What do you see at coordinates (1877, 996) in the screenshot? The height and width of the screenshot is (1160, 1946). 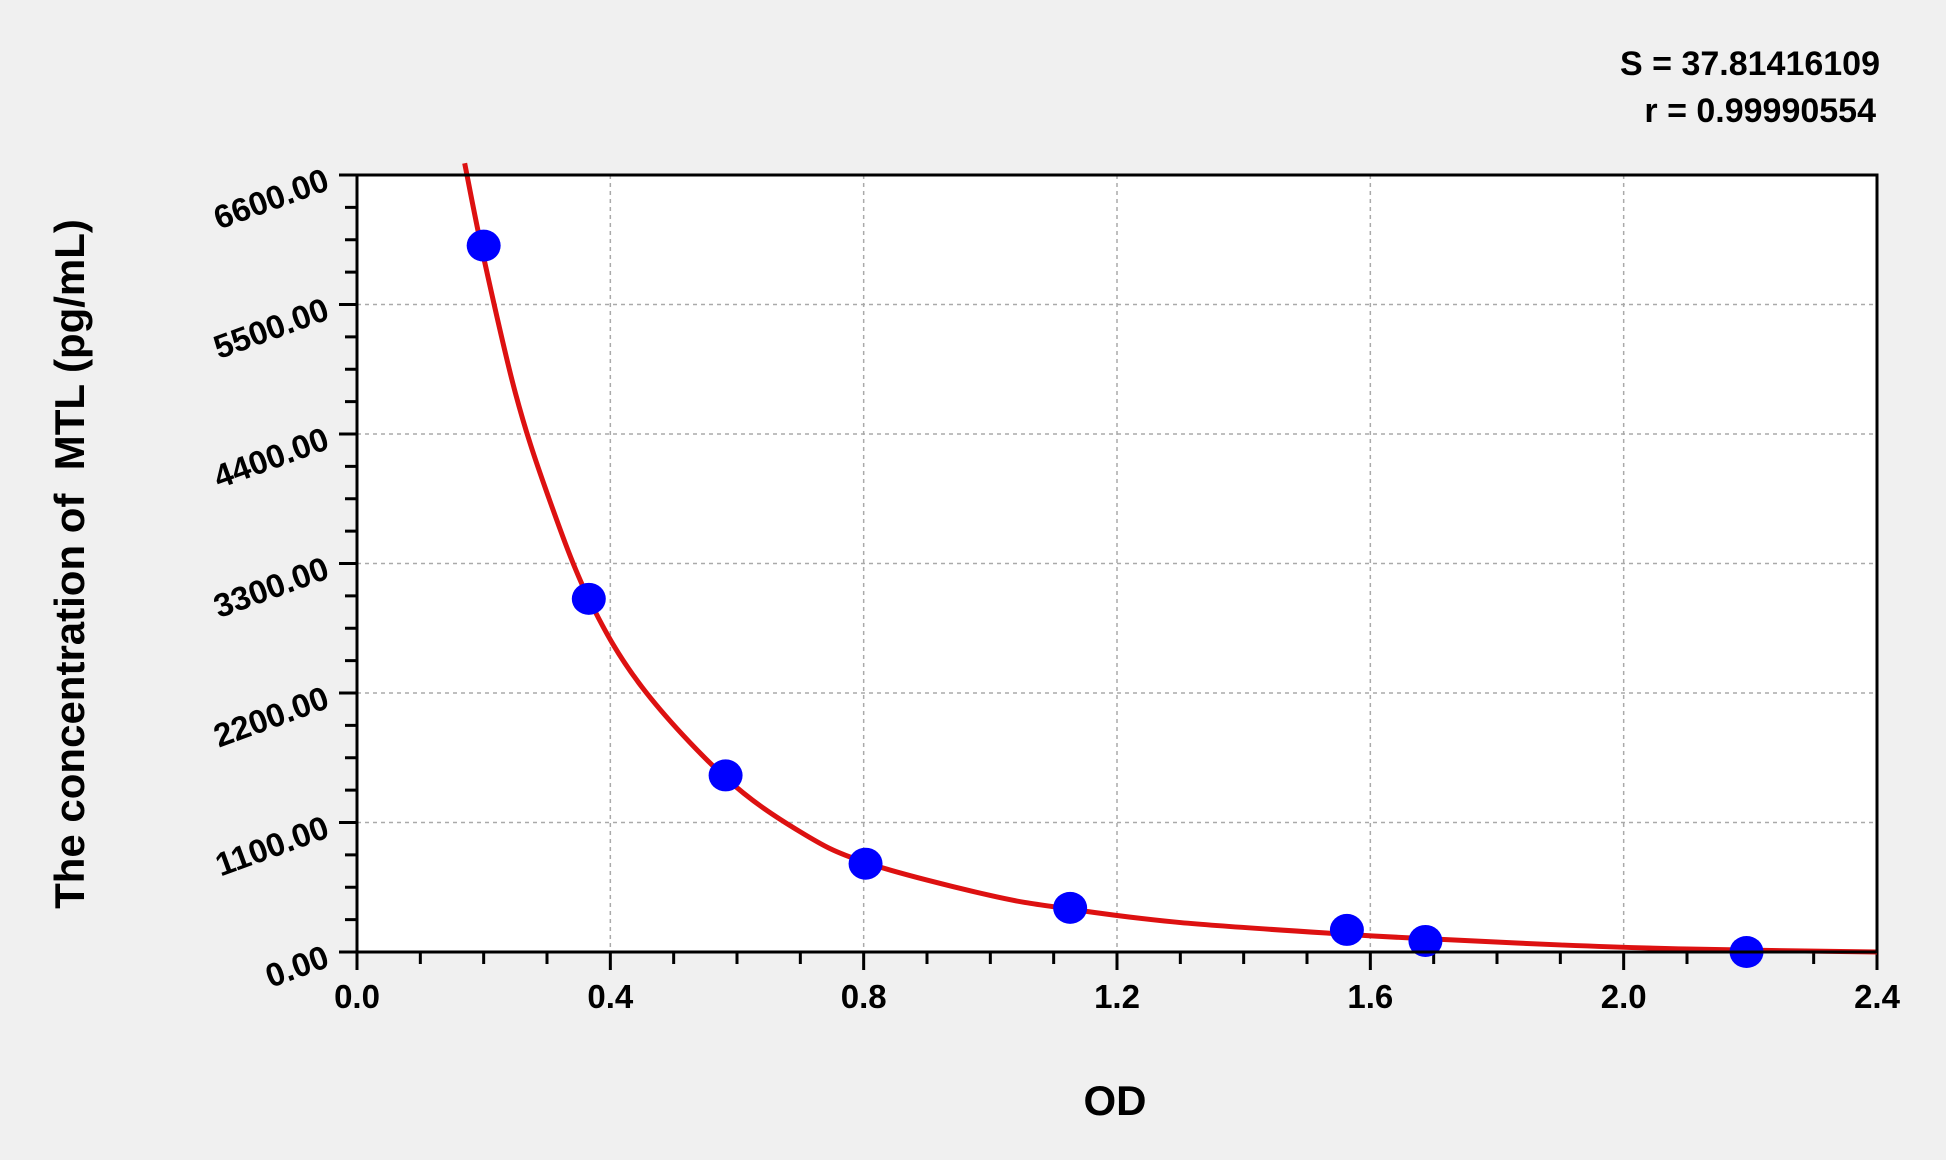 I see `x-tick-label: 2.4` at bounding box center [1877, 996].